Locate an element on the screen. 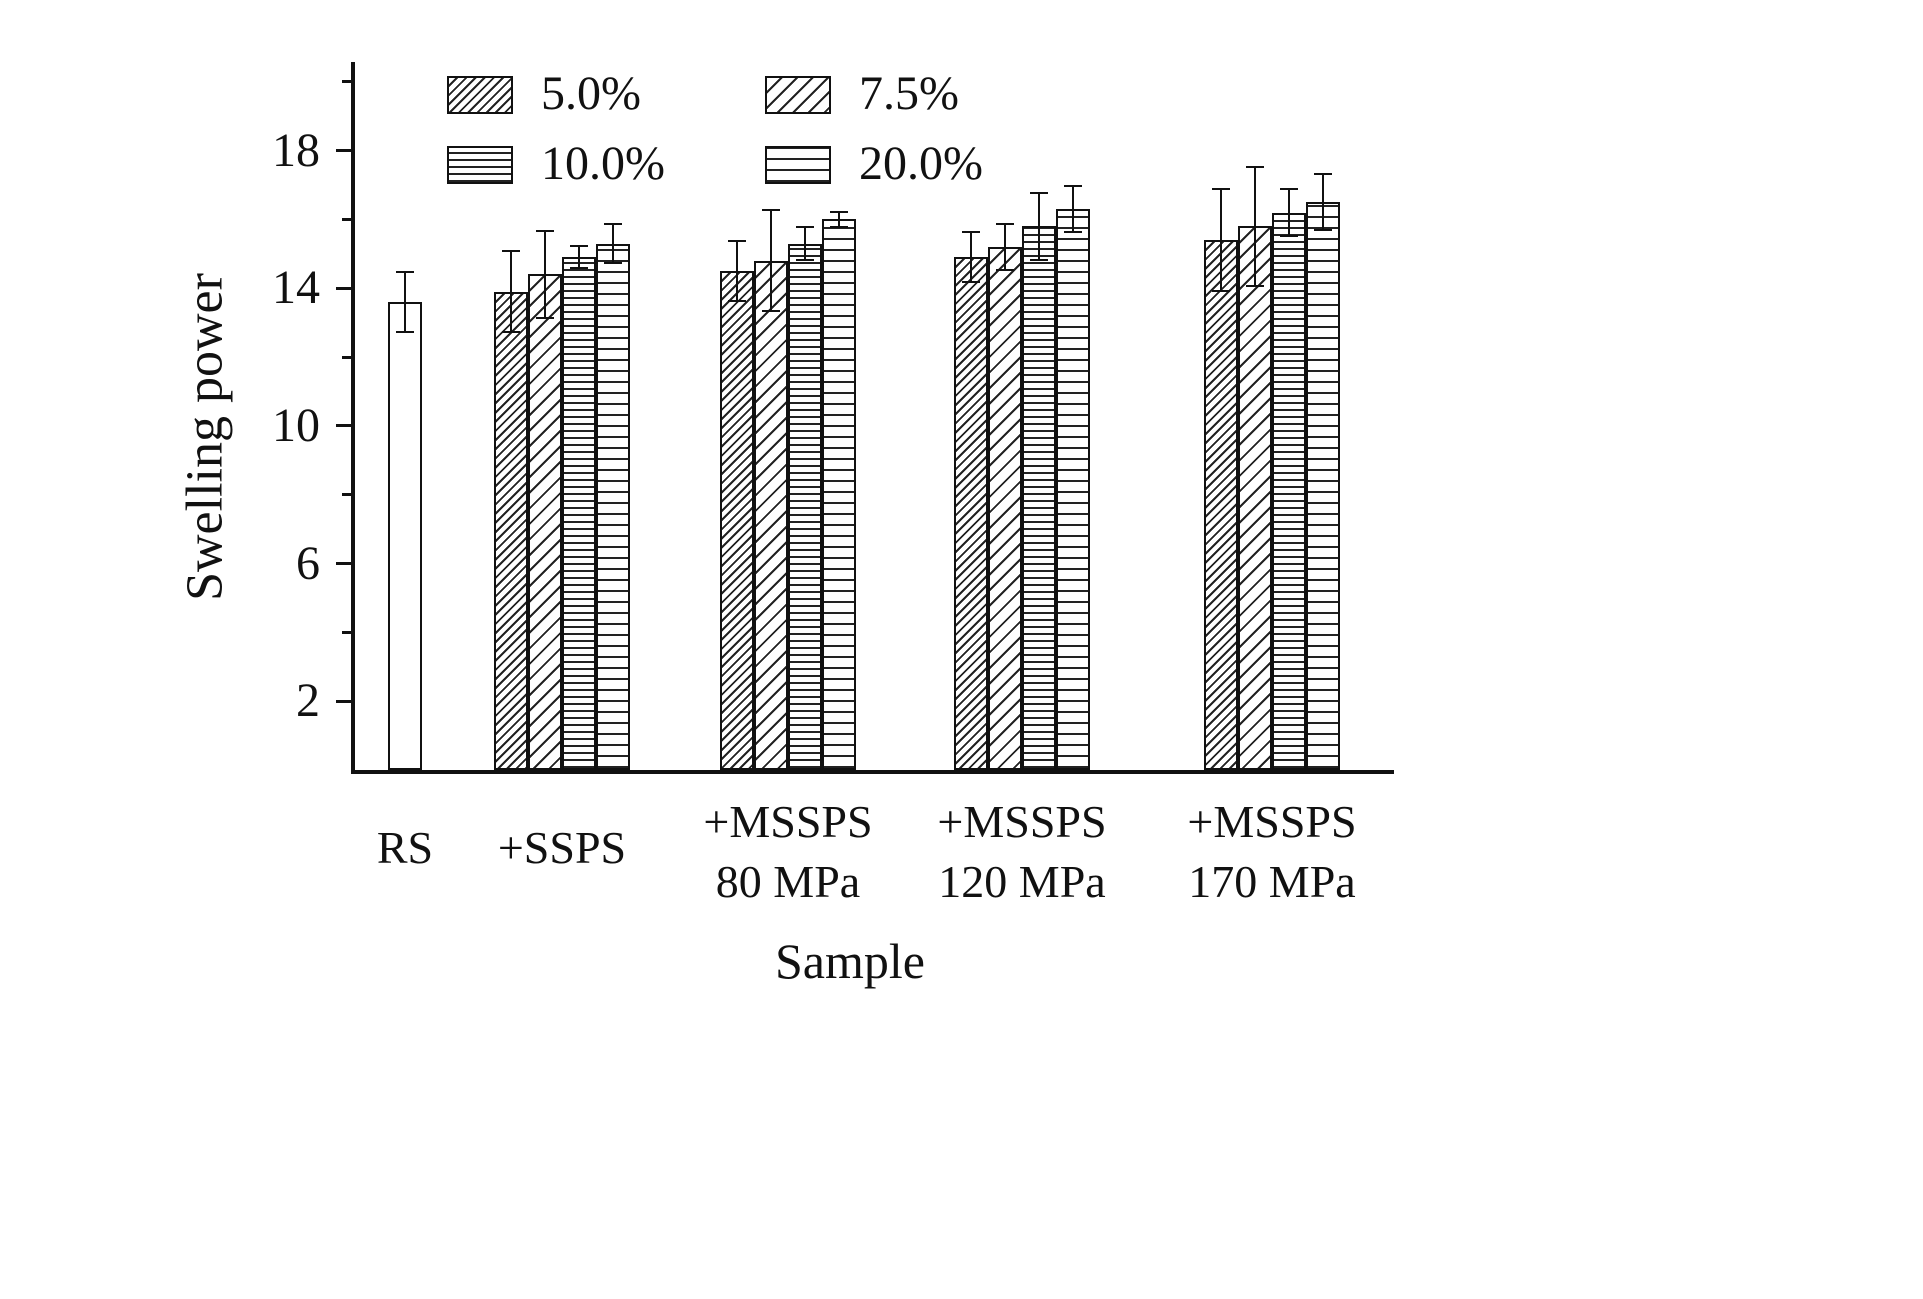 The width and height of the screenshot is (1923, 1299). x-category-label-line: RS is located at coordinates (405, 847).